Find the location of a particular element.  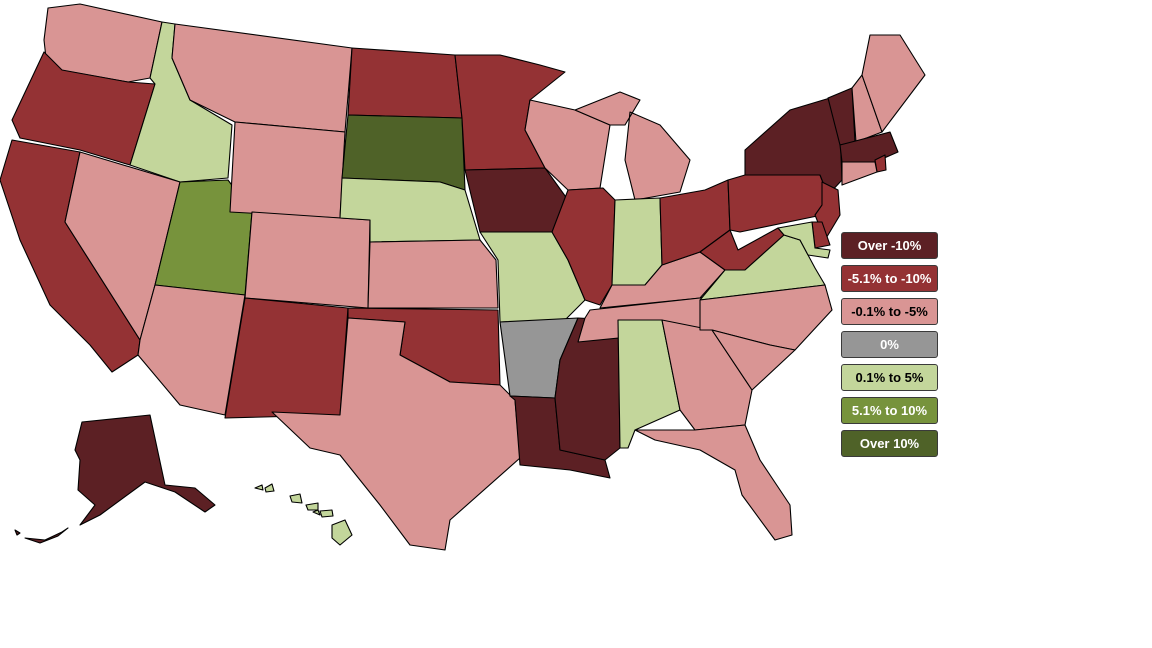

legend-item-5-1-to-10: 5.1% to 10% is located at coordinates (889, 410).